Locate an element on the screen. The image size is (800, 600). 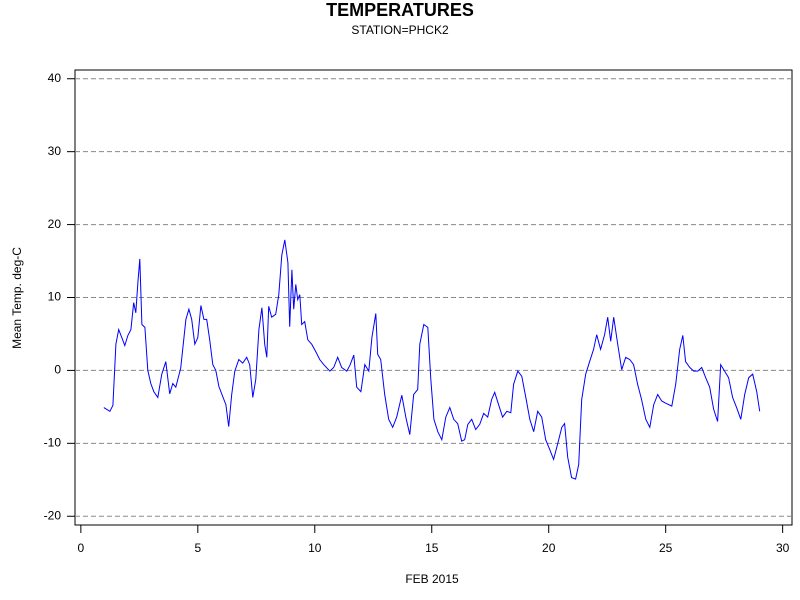
x-axis-label: FEB 2015 is located at coordinates (432, 579).